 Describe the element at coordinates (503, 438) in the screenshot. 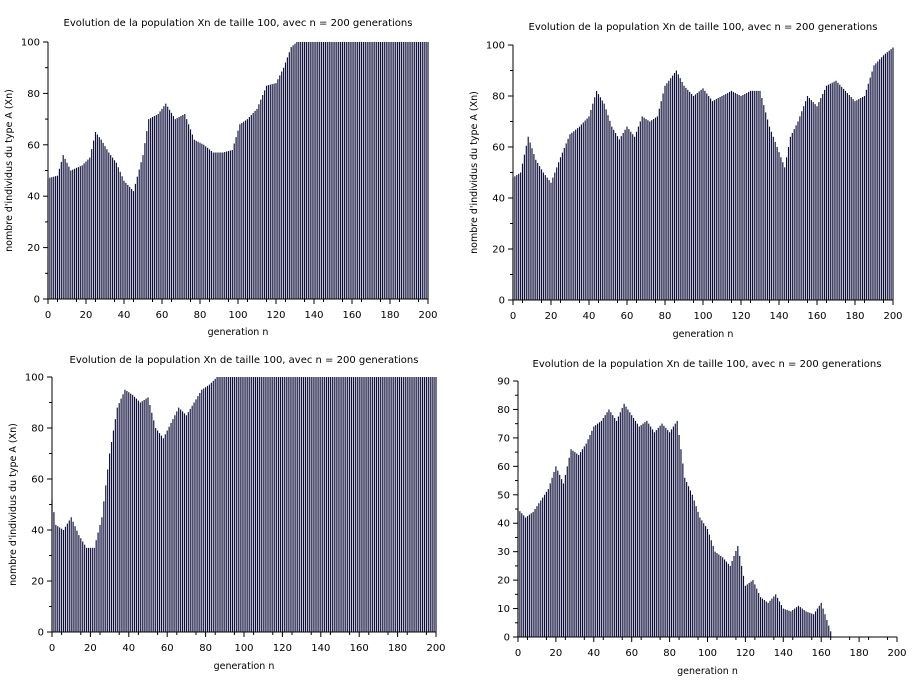

I see `y-tick-label: 70` at that location.